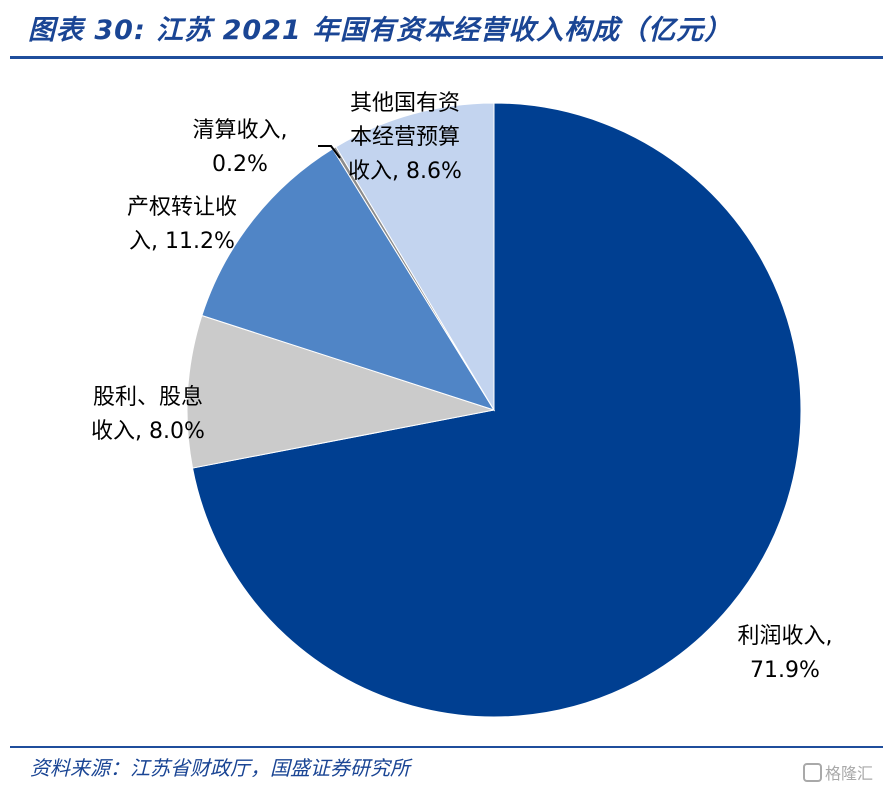 The width and height of the screenshot is (893, 789). I want to click on slice-label-4: 清算收入, 0.2%, so click(240, 147).